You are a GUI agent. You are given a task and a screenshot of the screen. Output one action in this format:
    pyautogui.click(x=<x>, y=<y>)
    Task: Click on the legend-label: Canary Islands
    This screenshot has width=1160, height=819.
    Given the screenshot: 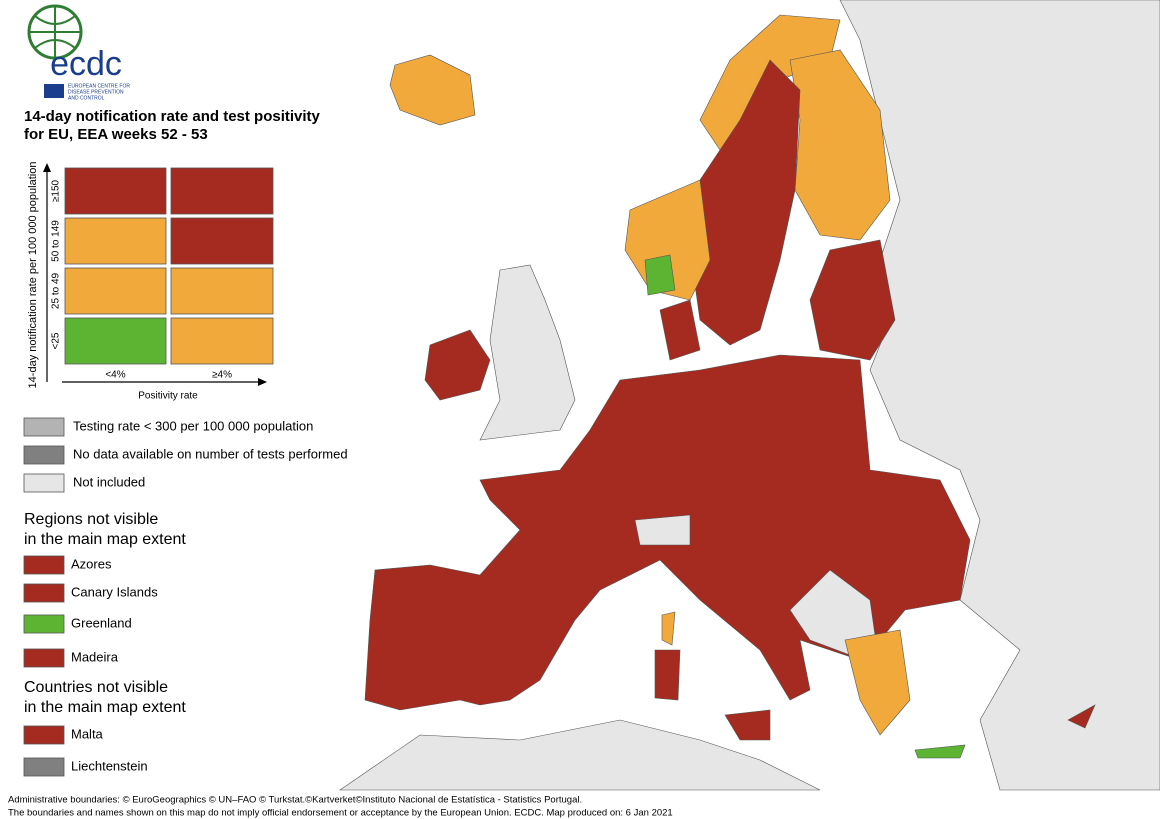 What is the action you would take?
    pyautogui.click(x=114, y=591)
    